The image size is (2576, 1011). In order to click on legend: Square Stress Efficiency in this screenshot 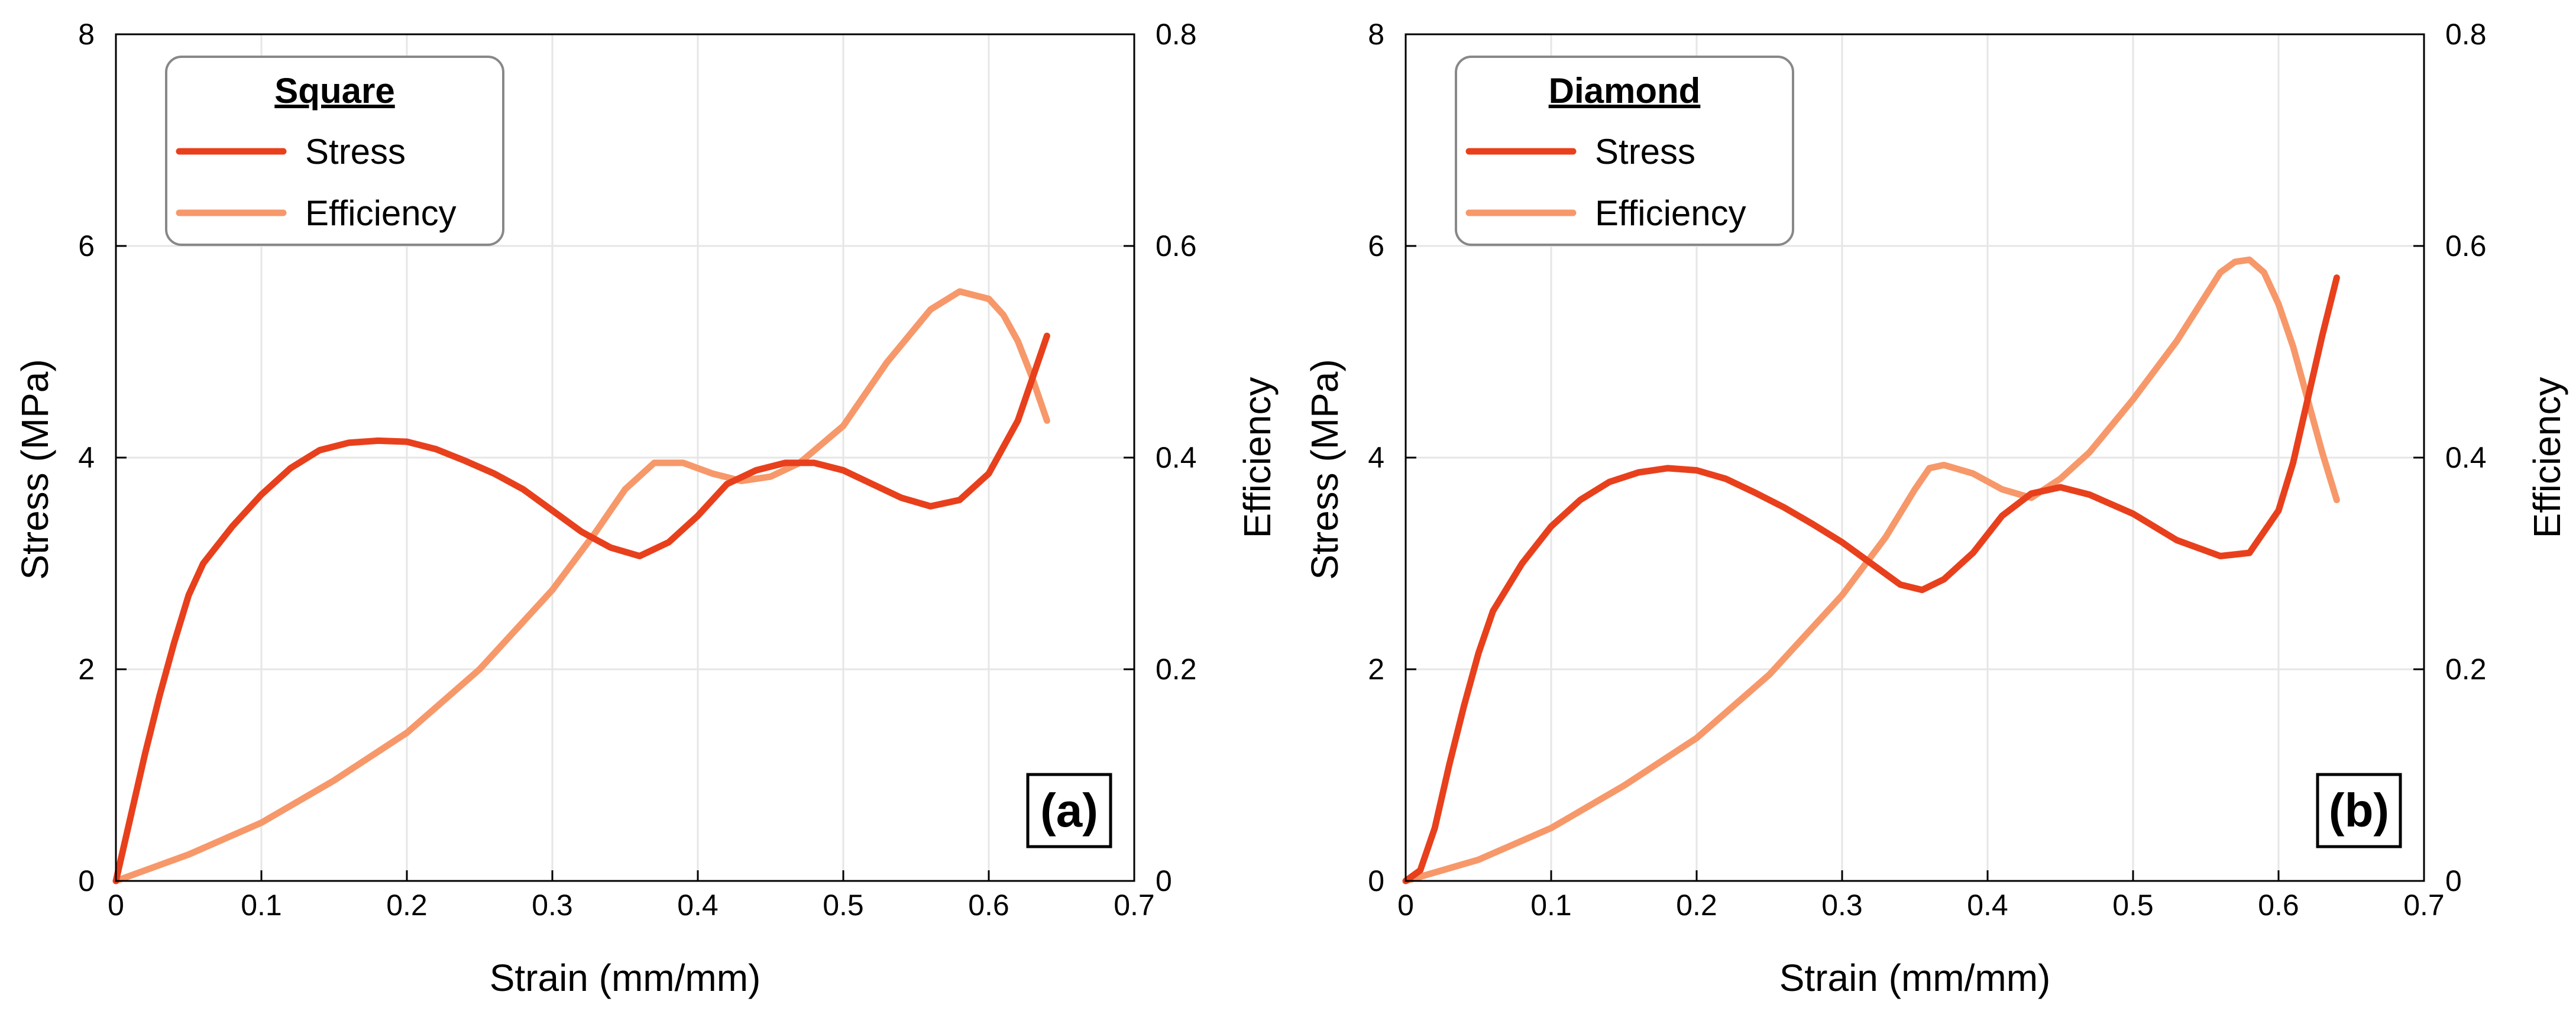, I will do `click(335, 151)`.